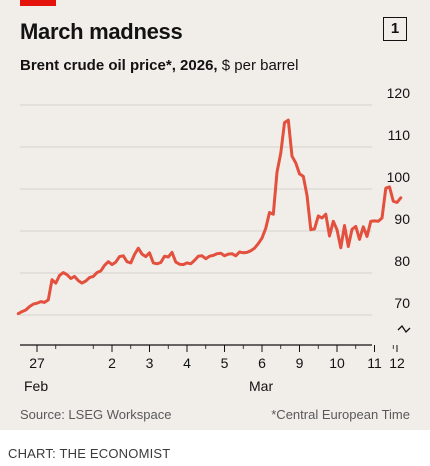  Describe the element at coordinates (300, 363) in the screenshot. I see `x-tick-label: 9` at that location.